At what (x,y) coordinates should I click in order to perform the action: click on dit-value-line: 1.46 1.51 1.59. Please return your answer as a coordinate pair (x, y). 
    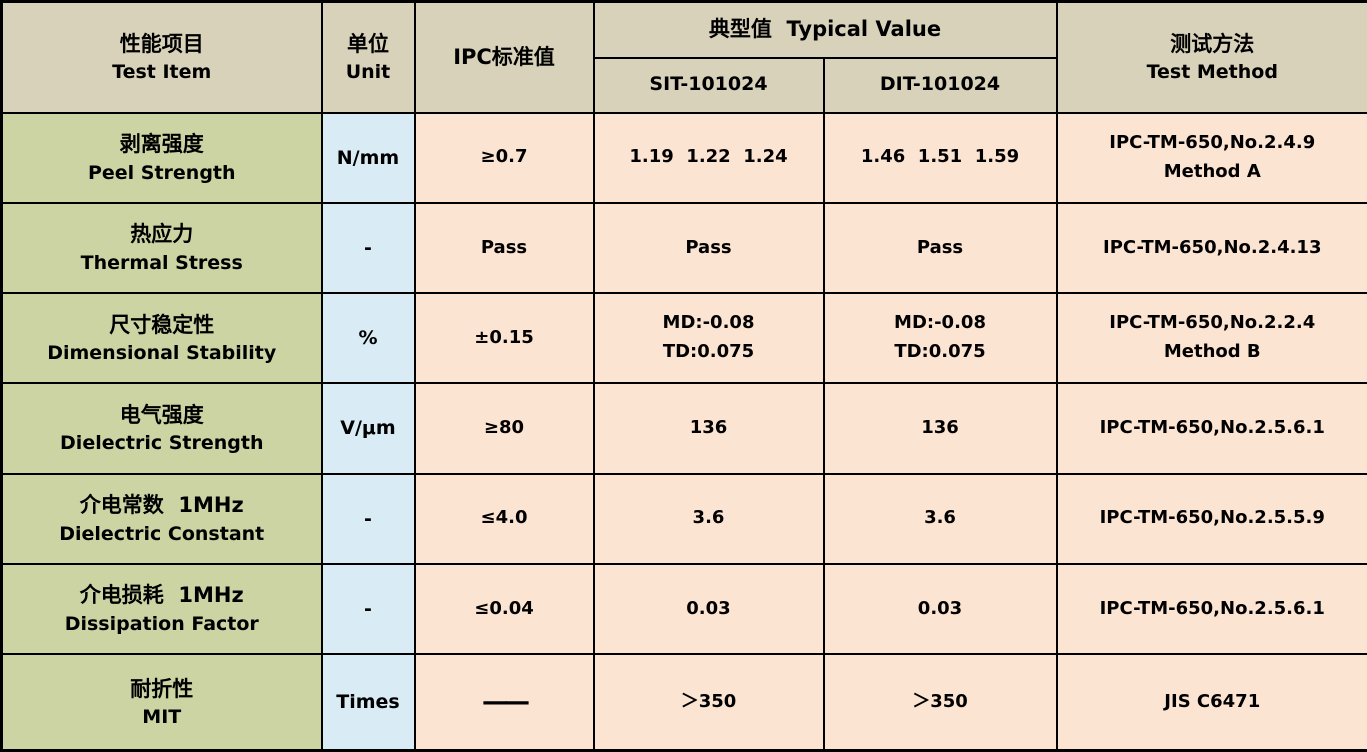
    Looking at the image, I should click on (940, 157).